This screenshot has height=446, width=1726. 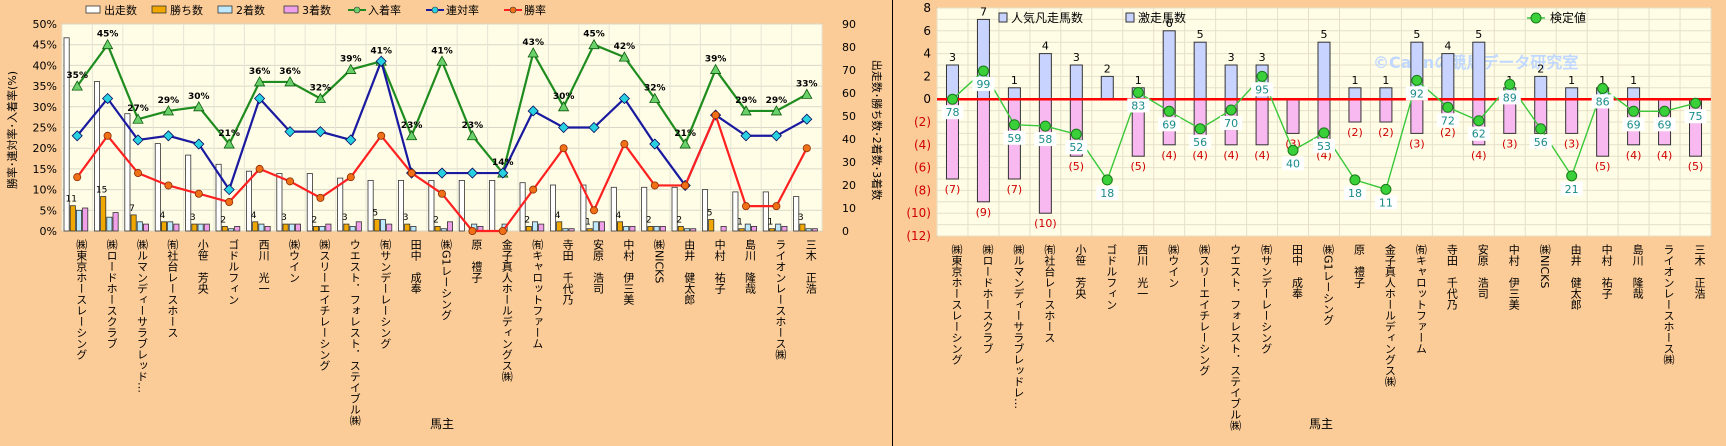 What do you see at coordinates (1536, 18) in the screenshot?
I see `legend-marker-test` at bounding box center [1536, 18].